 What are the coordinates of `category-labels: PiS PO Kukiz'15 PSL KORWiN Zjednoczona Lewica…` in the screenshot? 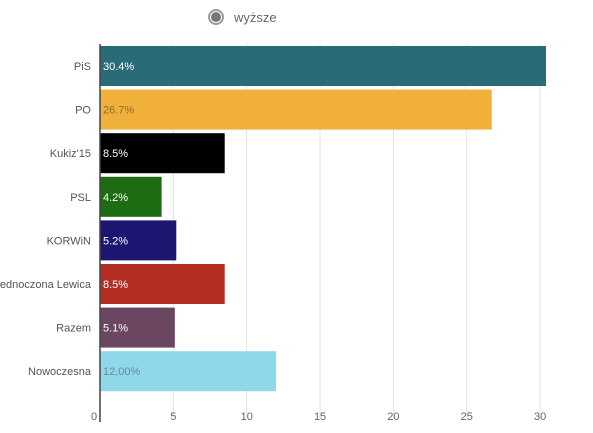 It's located at (46, 219).